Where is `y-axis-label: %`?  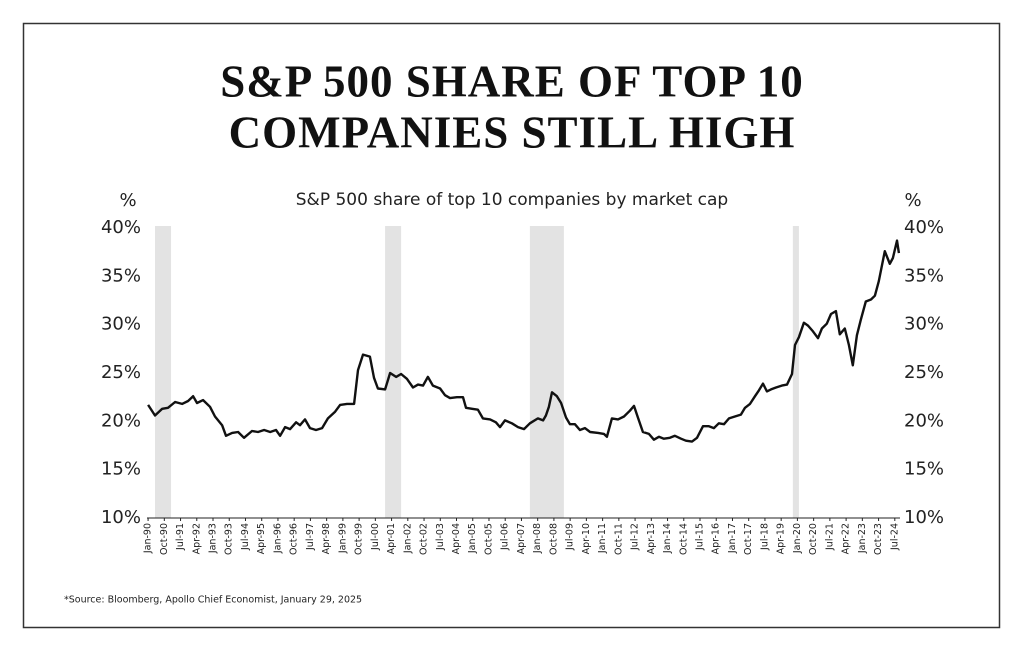 y-axis-label: % is located at coordinates (127, 200).